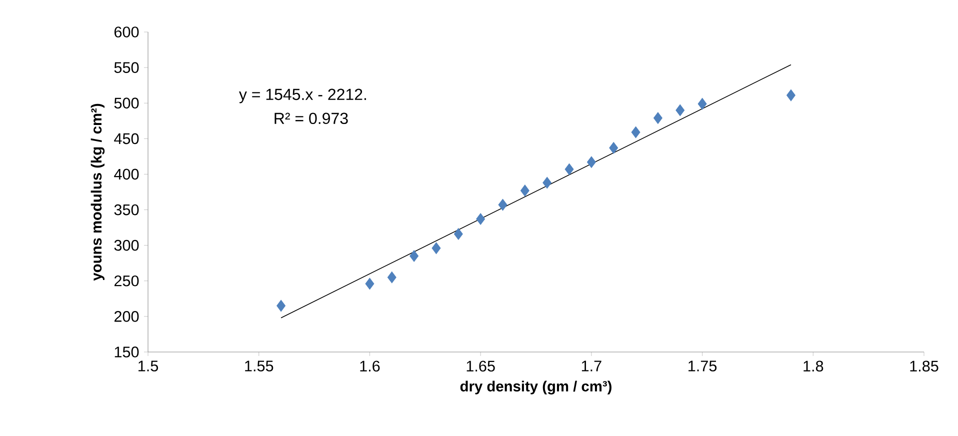  What do you see at coordinates (814, 366) in the screenshot?
I see `x-tick-label: 1.8` at bounding box center [814, 366].